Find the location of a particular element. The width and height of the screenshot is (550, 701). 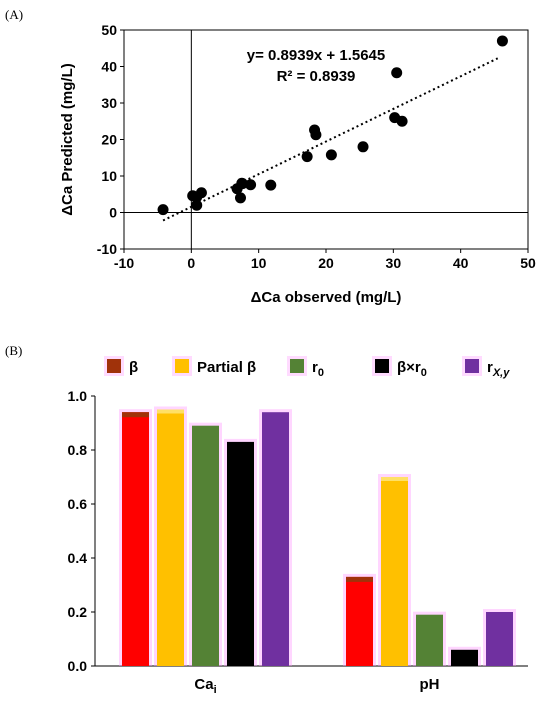

category-label: pH is located at coordinates (430, 684).